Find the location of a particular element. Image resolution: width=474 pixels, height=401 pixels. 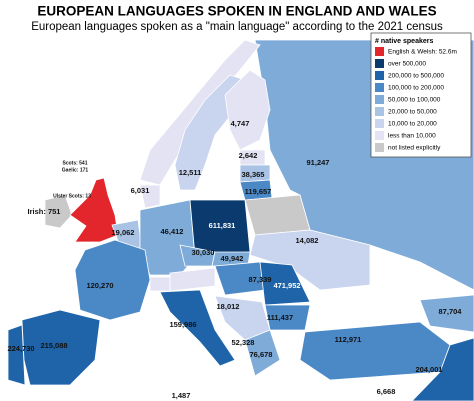

romania is located at coordinates (285, 283).